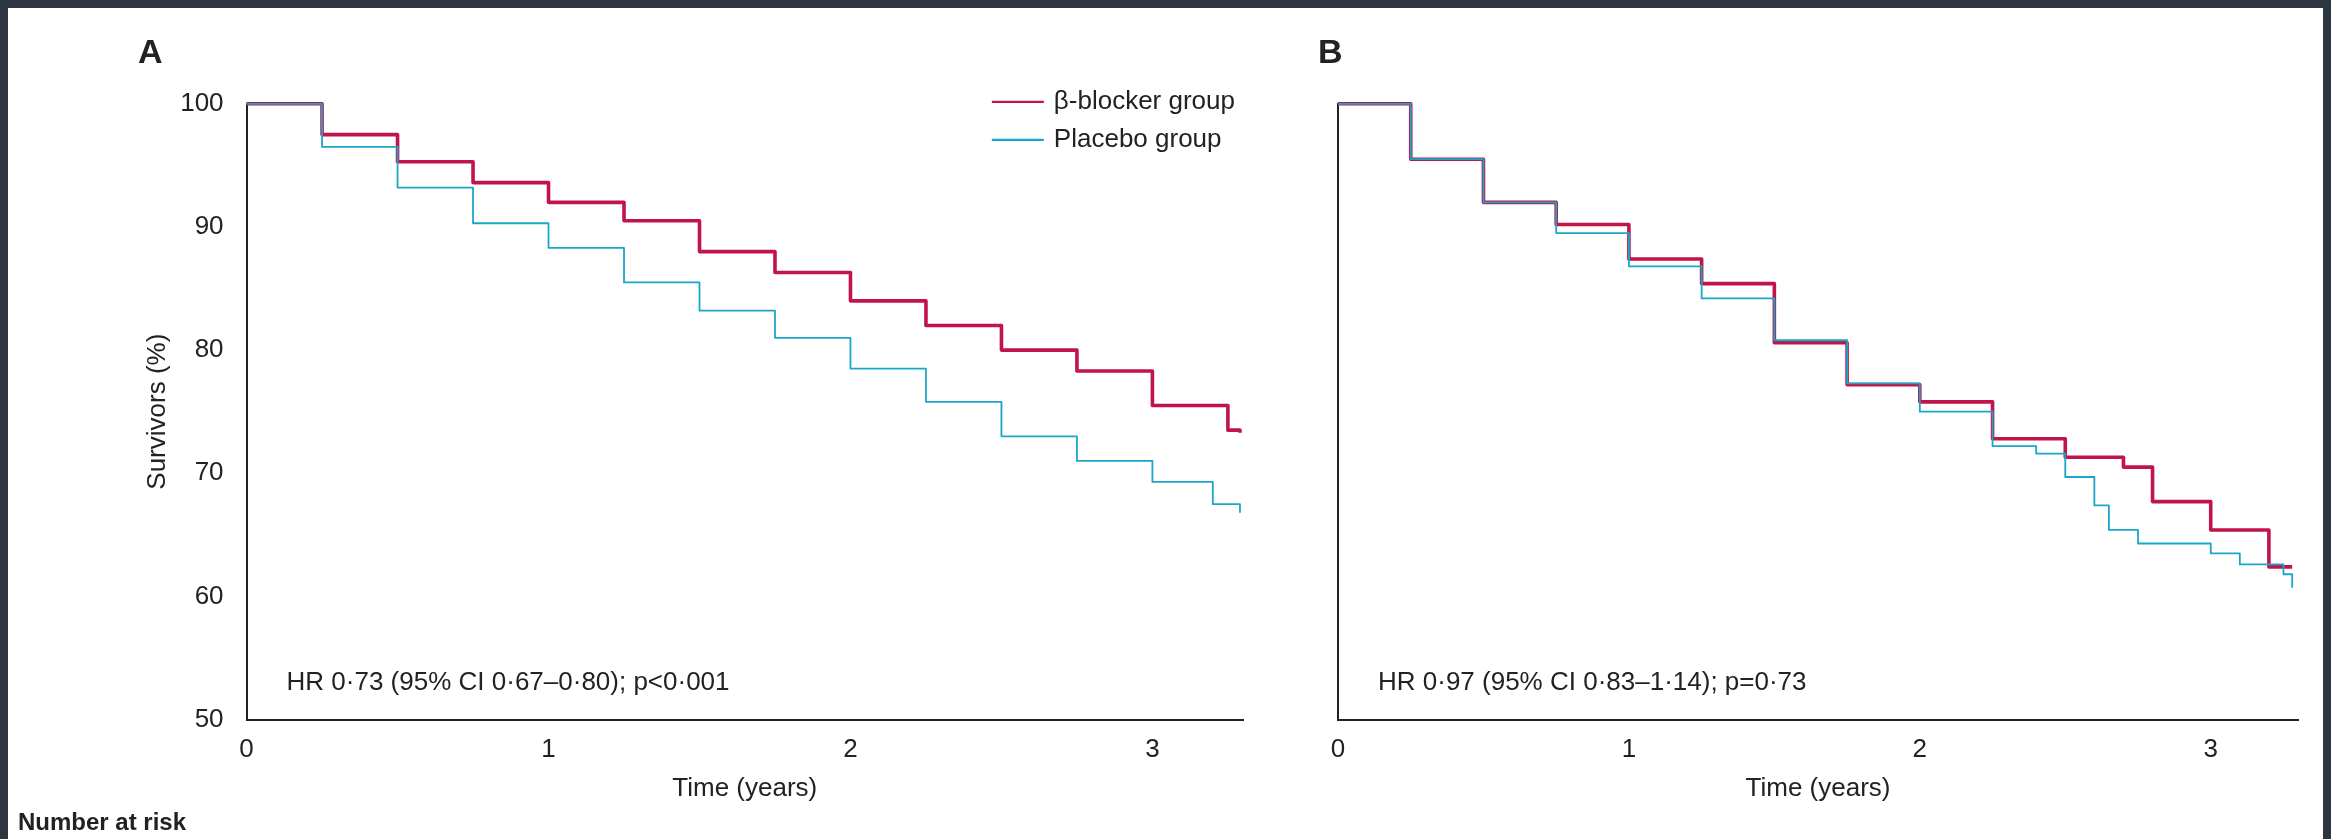 The image size is (2331, 839). Describe the element at coordinates (209, 594) in the screenshot. I see `y-tick-label: 60` at that location.